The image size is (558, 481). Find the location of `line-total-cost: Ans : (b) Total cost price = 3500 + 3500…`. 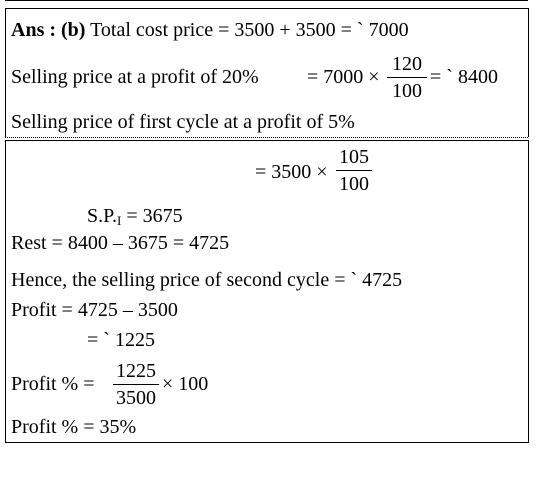

line-total-cost: Ans : (b) Total cost price = 3500 + 3500… is located at coordinates (210, 30).